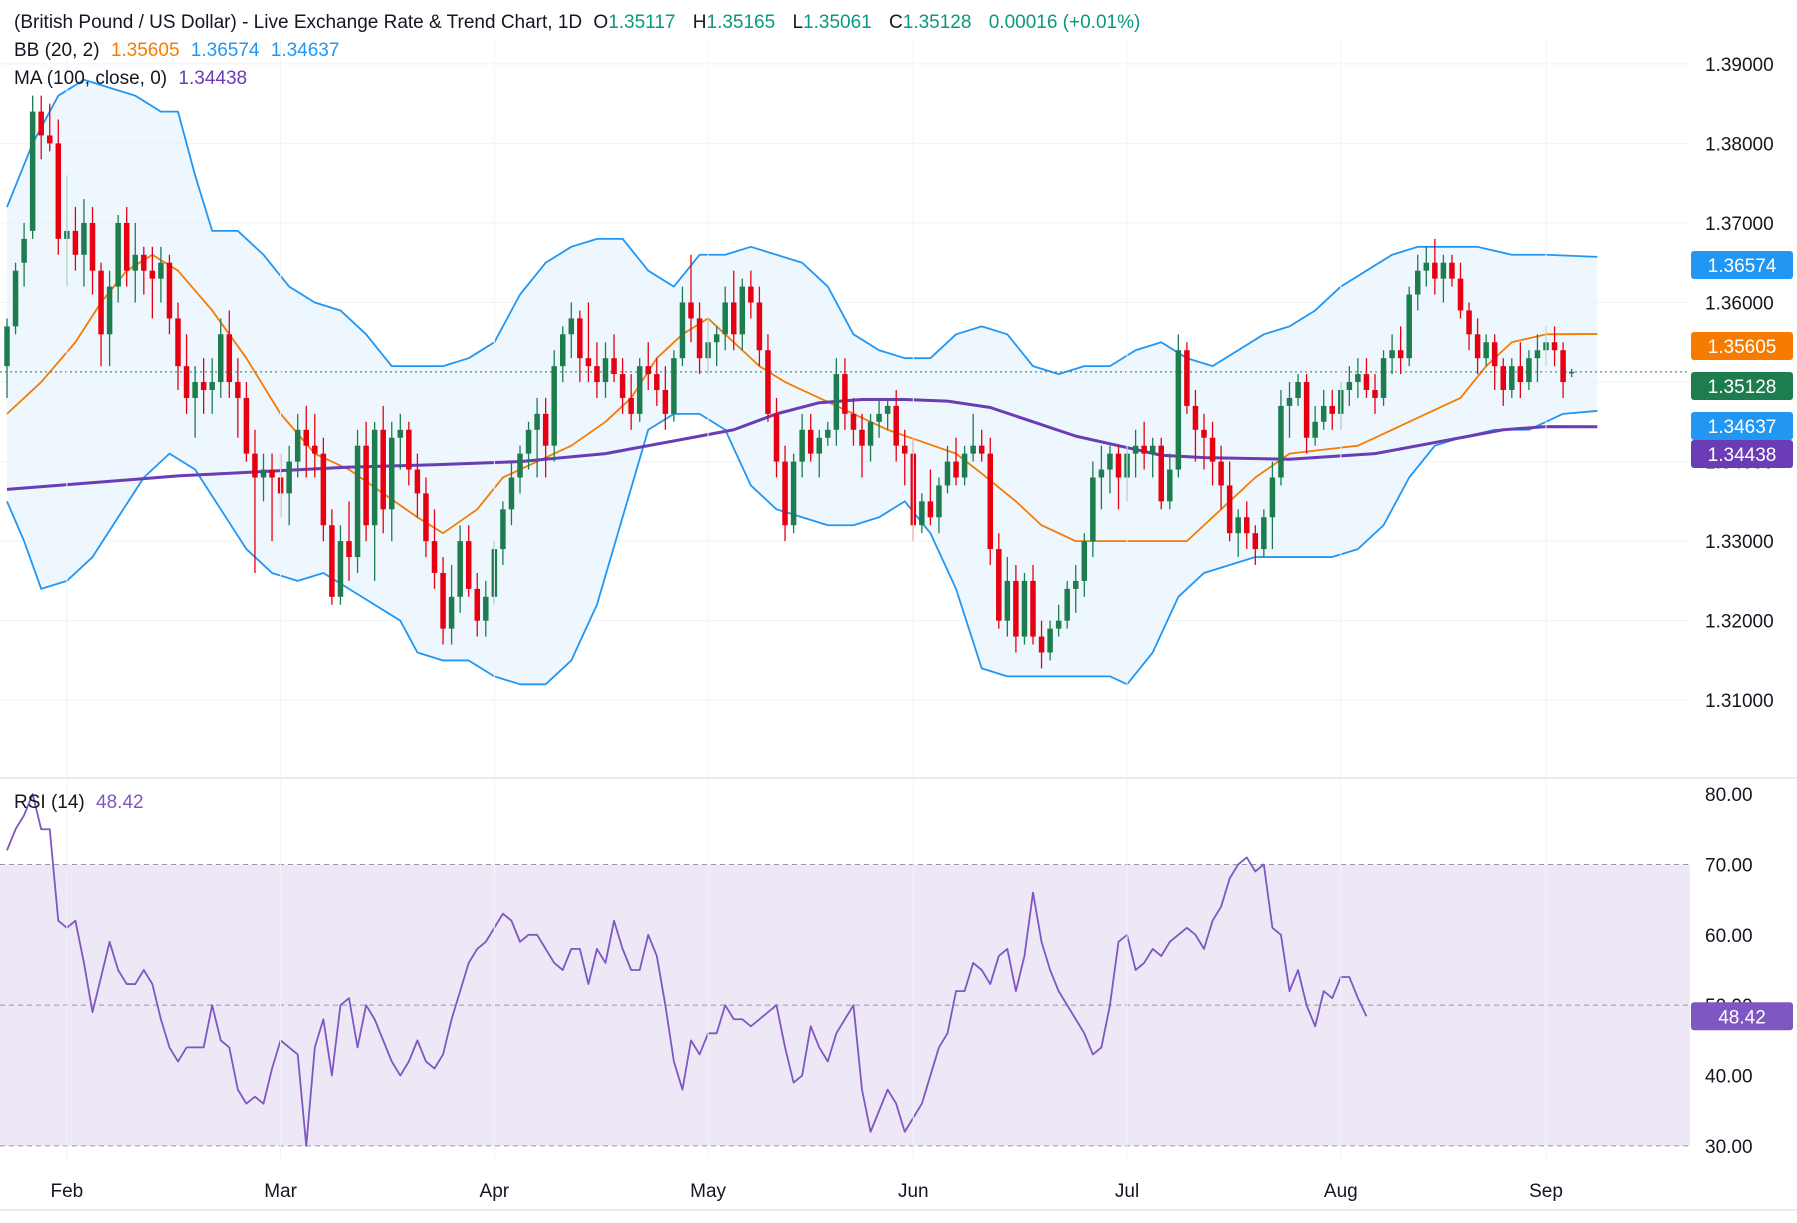 This screenshot has height=1223, width=1797. I want to click on close-price-tag: 1.35128, so click(1742, 386).